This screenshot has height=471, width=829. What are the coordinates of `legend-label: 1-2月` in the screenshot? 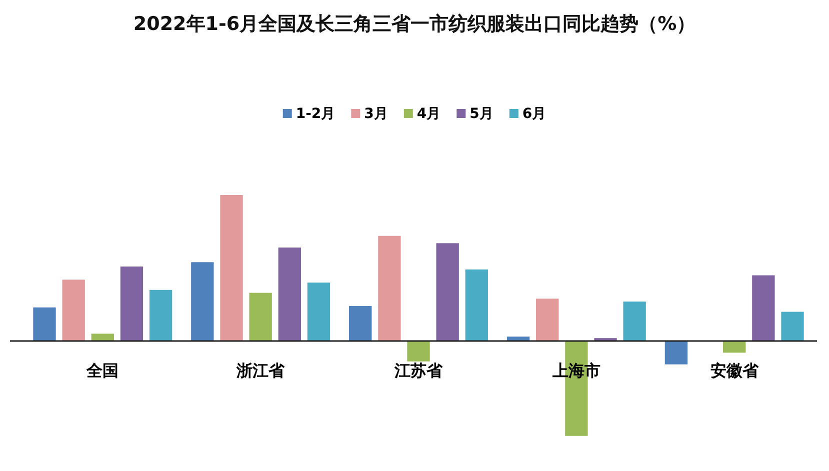 It's located at (316, 114).